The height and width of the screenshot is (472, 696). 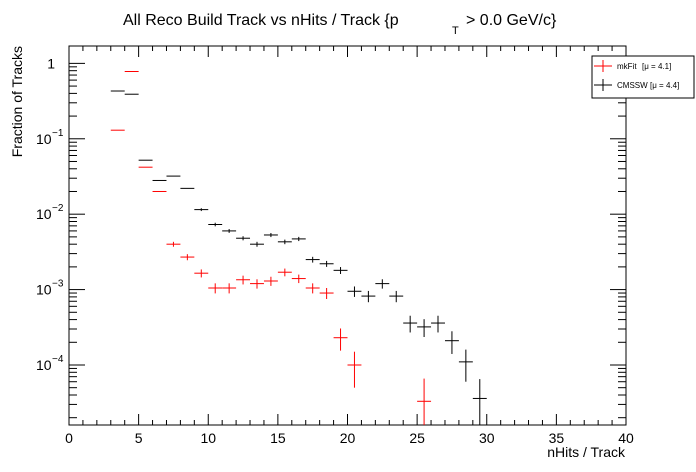 I want to click on x-tick-label: 20, so click(x=348, y=438).